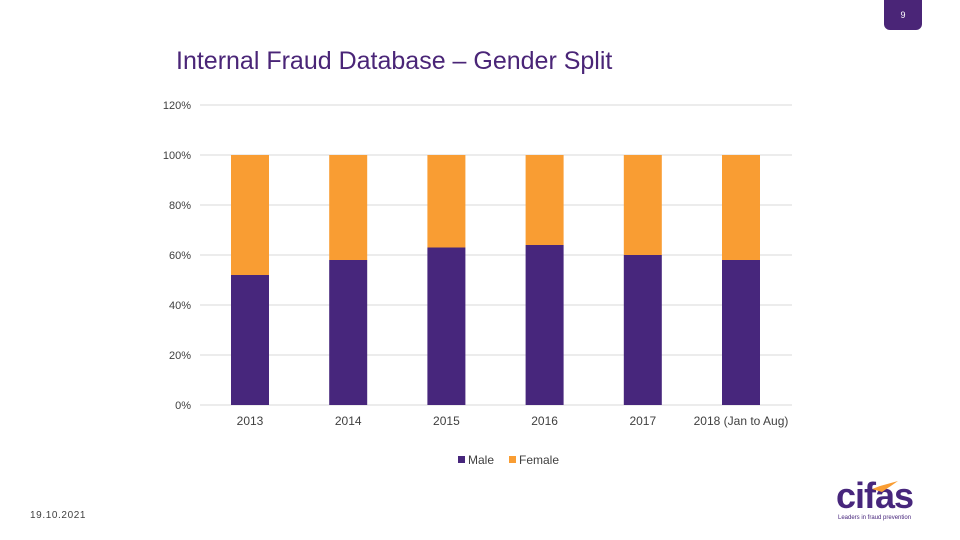  I want to click on x-tick-label: 2015, so click(446, 421).